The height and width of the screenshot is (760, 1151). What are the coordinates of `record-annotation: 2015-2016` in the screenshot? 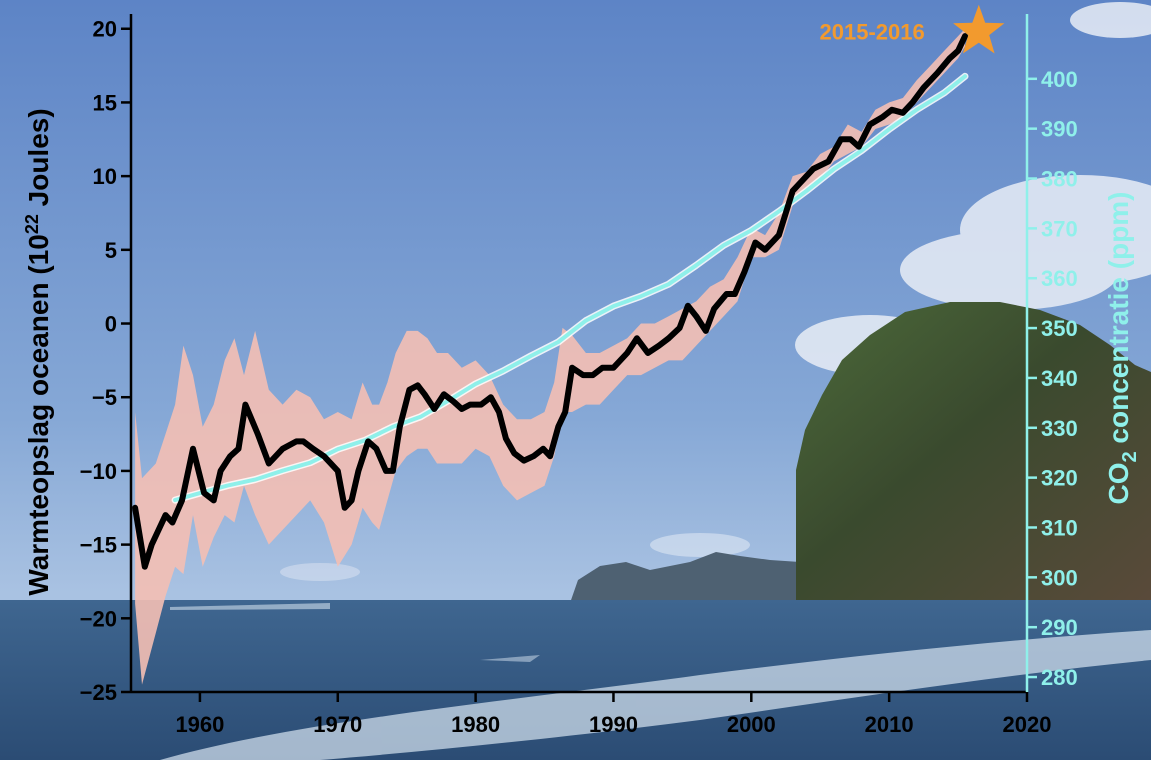 It's located at (912, 29).